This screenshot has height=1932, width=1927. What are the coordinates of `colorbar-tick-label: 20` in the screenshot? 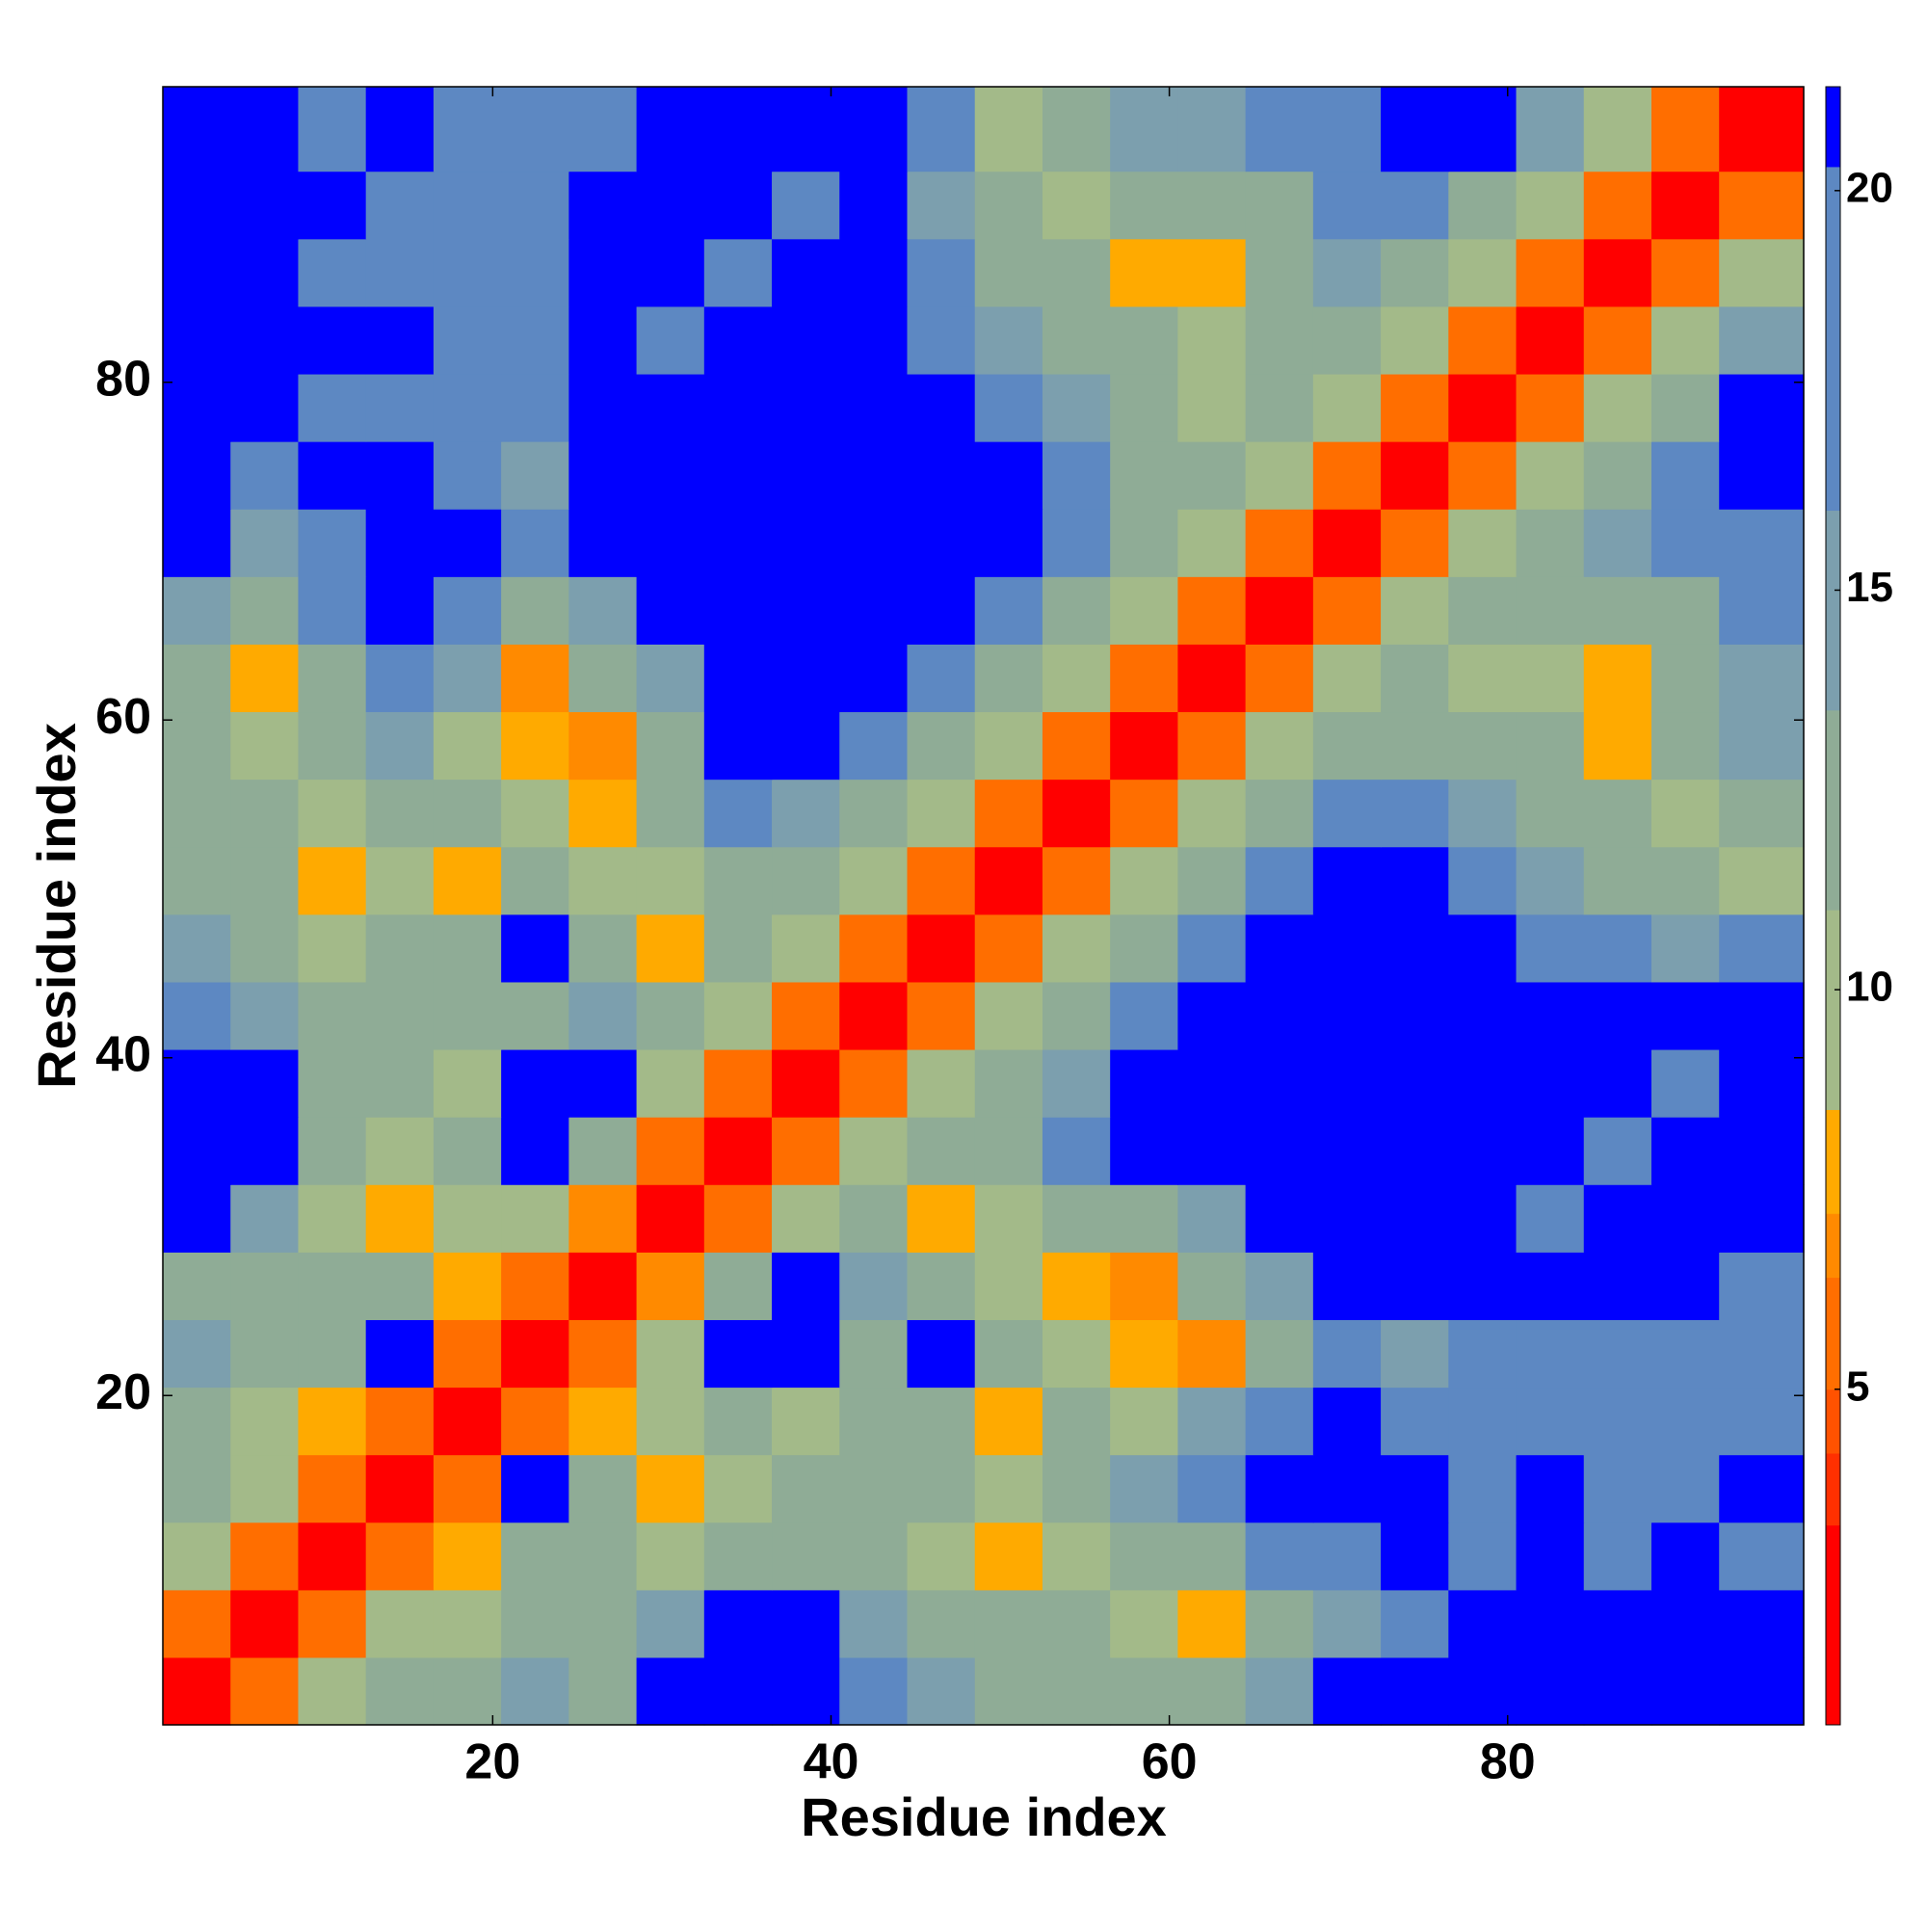 It's located at (1869, 187).